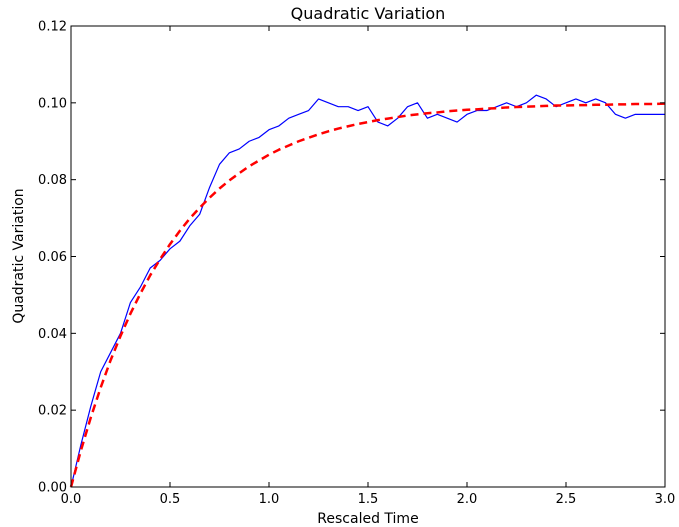  I want to click on y-tick-label: 0.00, so click(52, 488).